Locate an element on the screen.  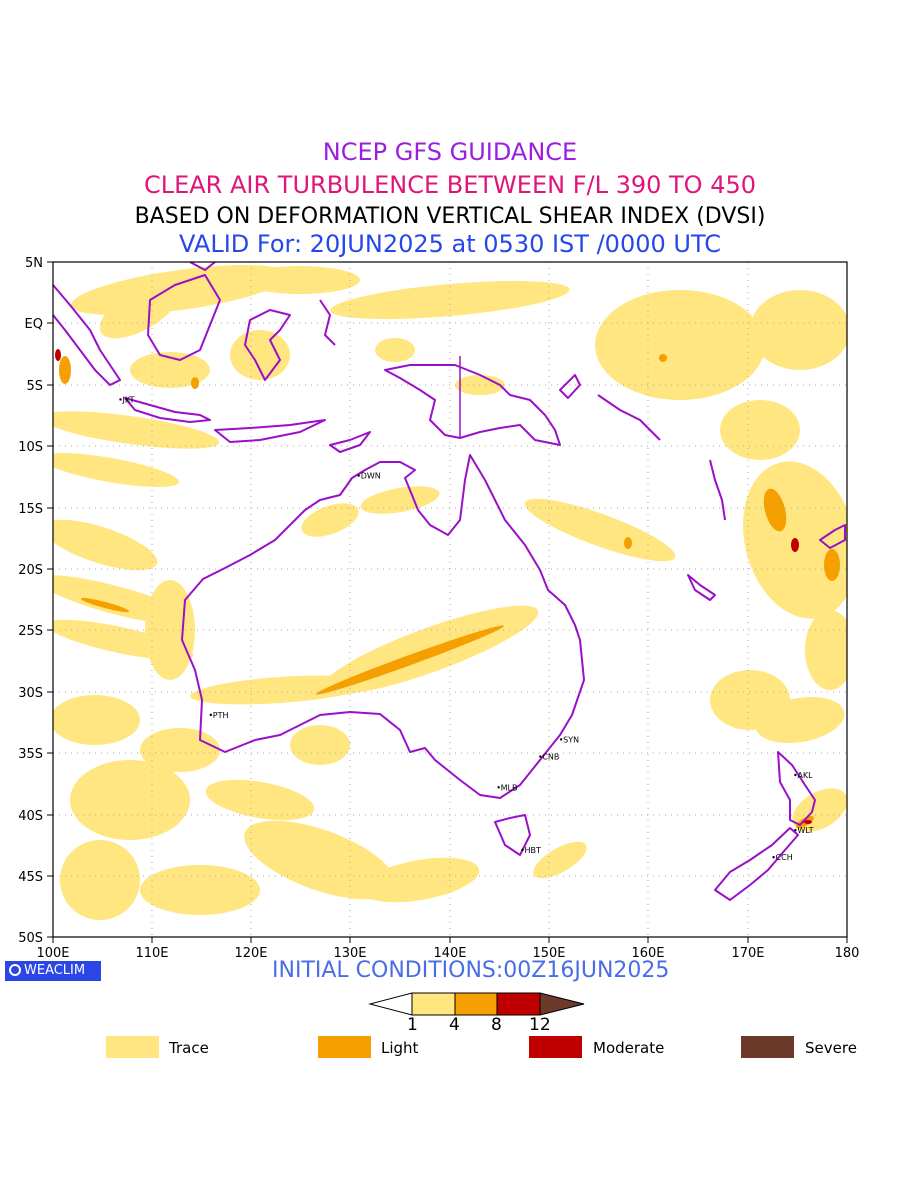
coast-sulawesi is located at coordinates (267, 345).